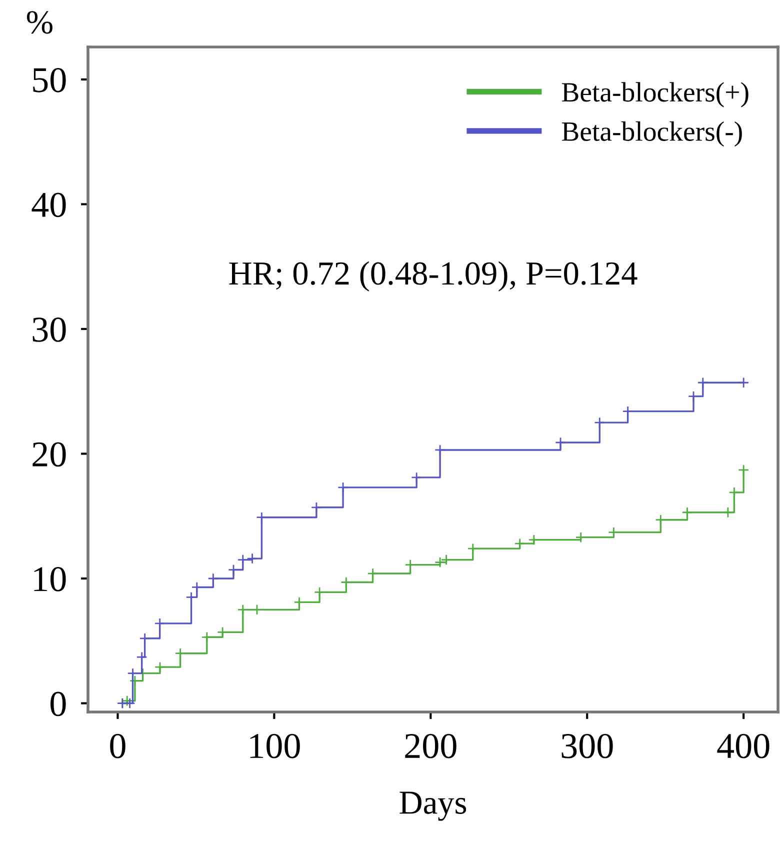  What do you see at coordinates (743, 746) in the screenshot?
I see `x-tick-label: 400` at bounding box center [743, 746].